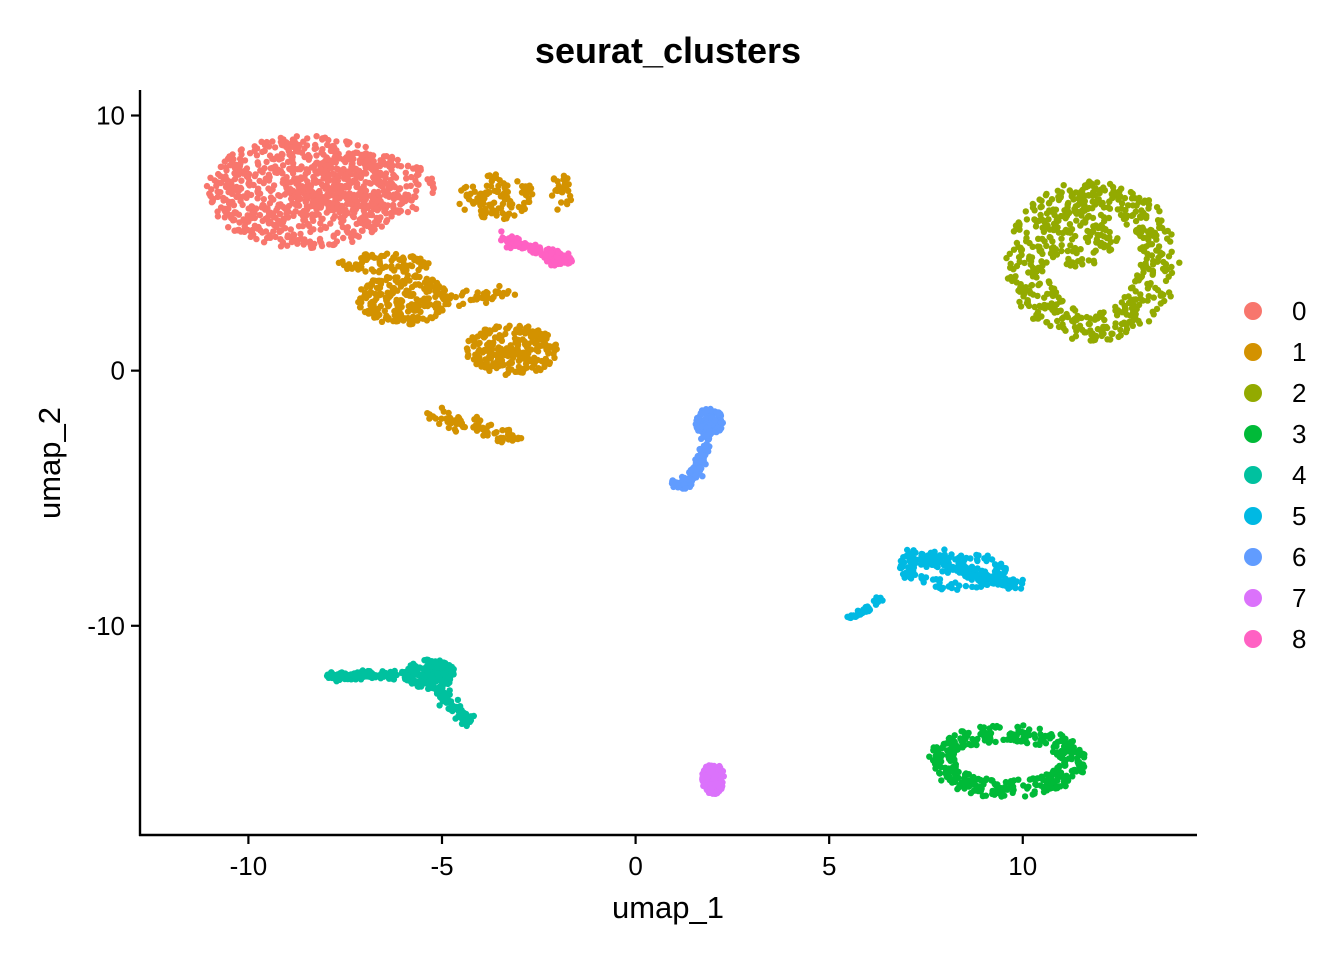 This screenshot has width=1344, height=960. I want to click on cluster-3-points, so click(1007, 761).